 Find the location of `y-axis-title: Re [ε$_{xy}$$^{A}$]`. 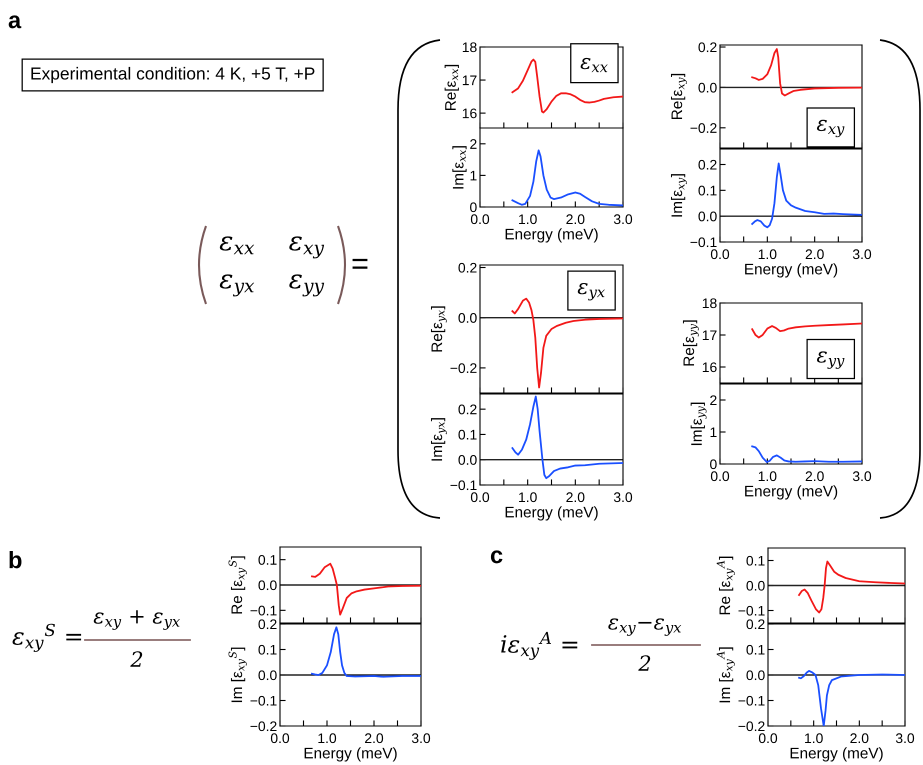

y-axis-title: Re [ε$_{xy}$$^{A}$] is located at coordinates (725, 585).